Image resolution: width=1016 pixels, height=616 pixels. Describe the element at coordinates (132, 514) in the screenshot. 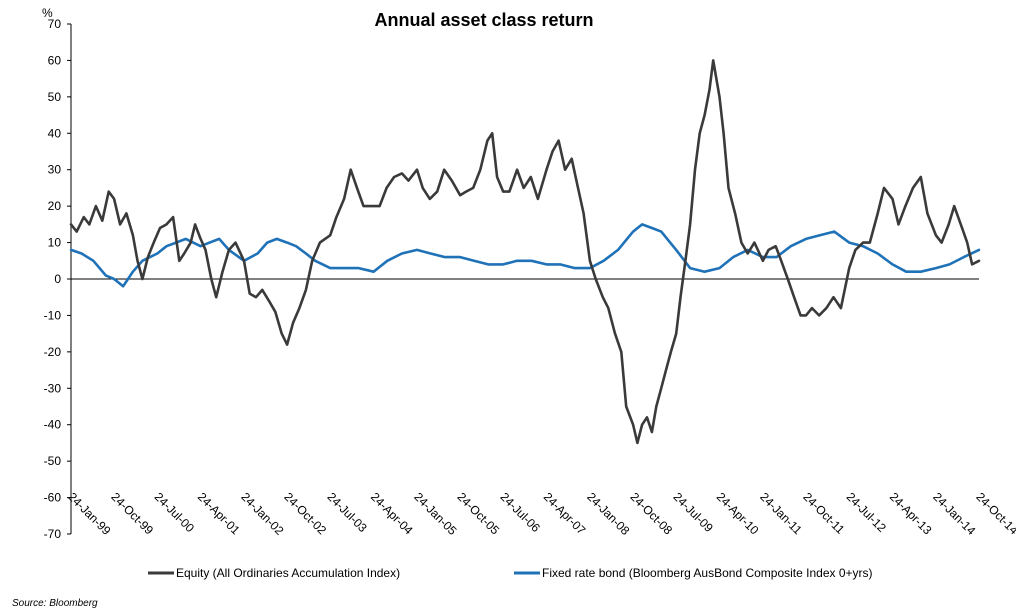

I see `x-tick-label: 24-Oct-99` at that location.